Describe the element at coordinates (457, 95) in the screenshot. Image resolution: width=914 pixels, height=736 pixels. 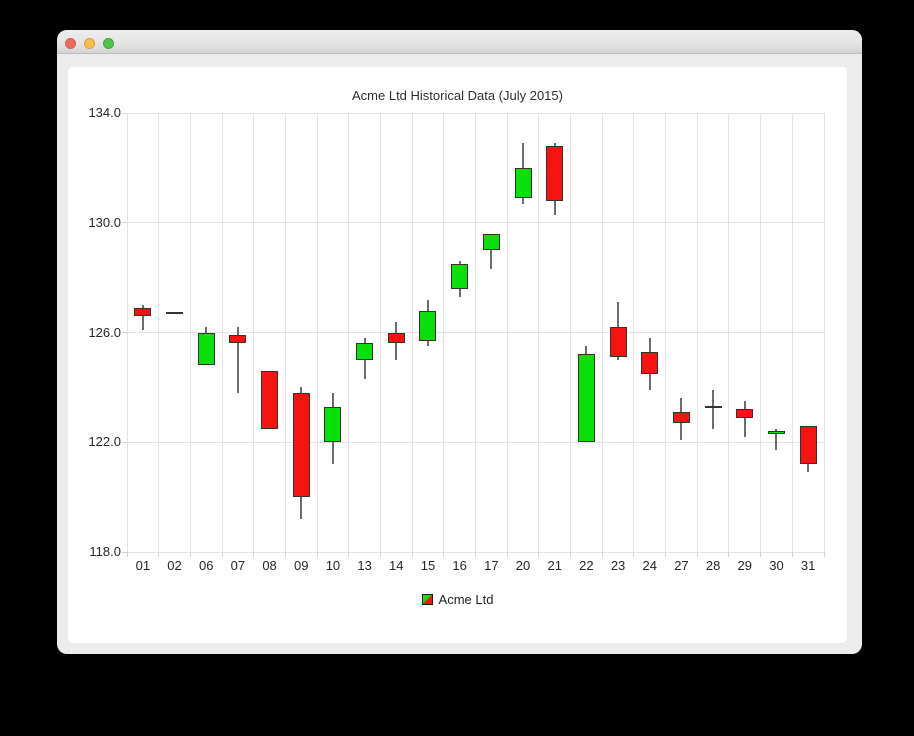
I see `chart-title: Acme Ltd Historical Data (July 2015)` at that location.